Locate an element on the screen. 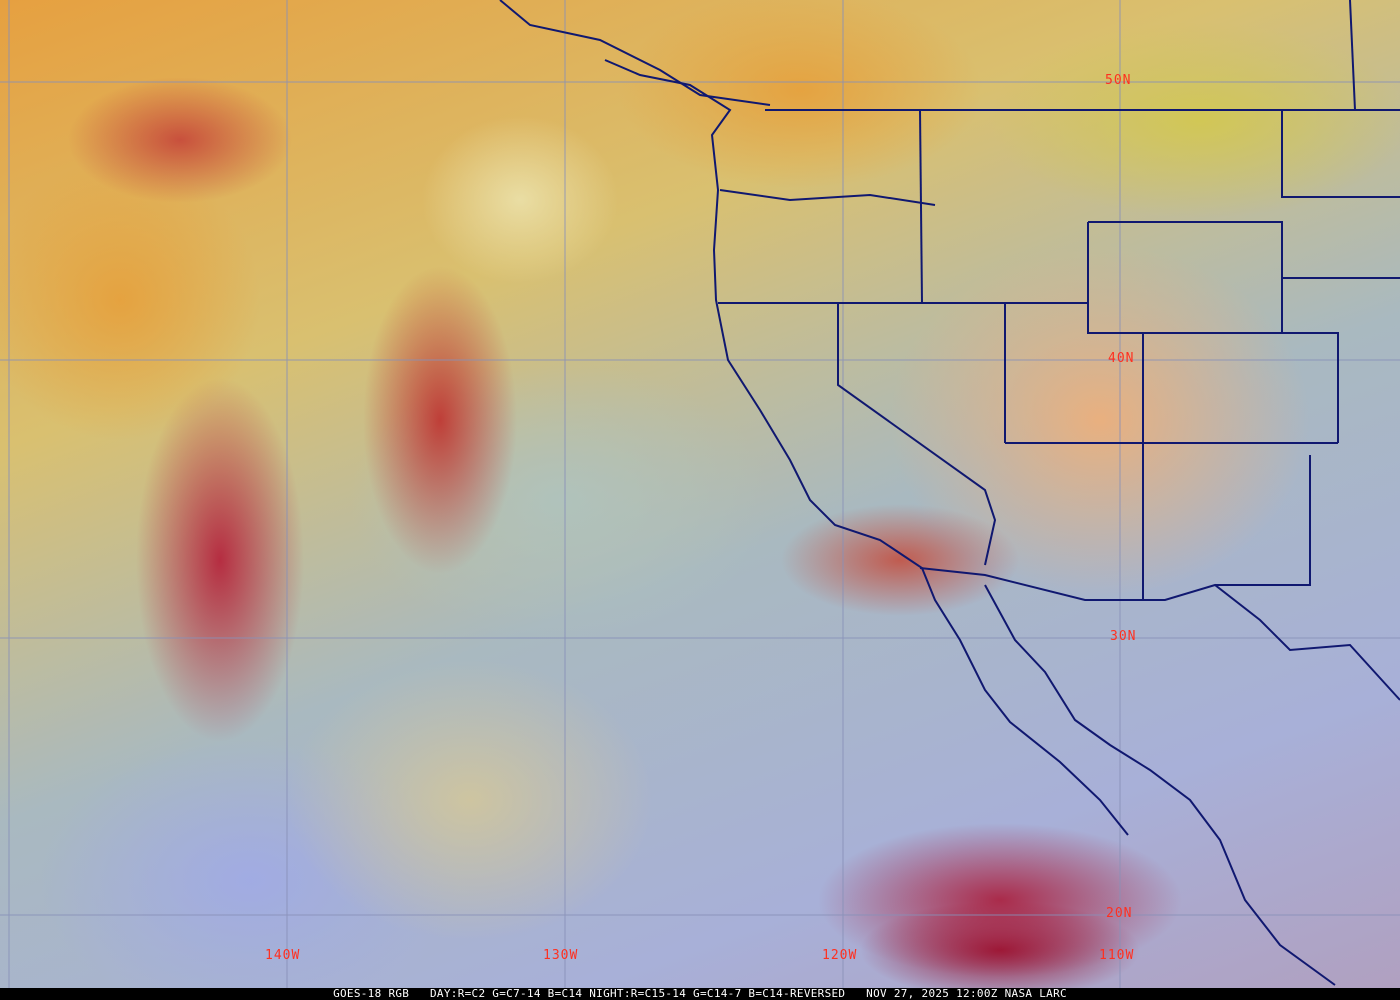 The height and width of the screenshot is (1000, 1400). coastline-gulf-california is located at coordinates (1160, 785).